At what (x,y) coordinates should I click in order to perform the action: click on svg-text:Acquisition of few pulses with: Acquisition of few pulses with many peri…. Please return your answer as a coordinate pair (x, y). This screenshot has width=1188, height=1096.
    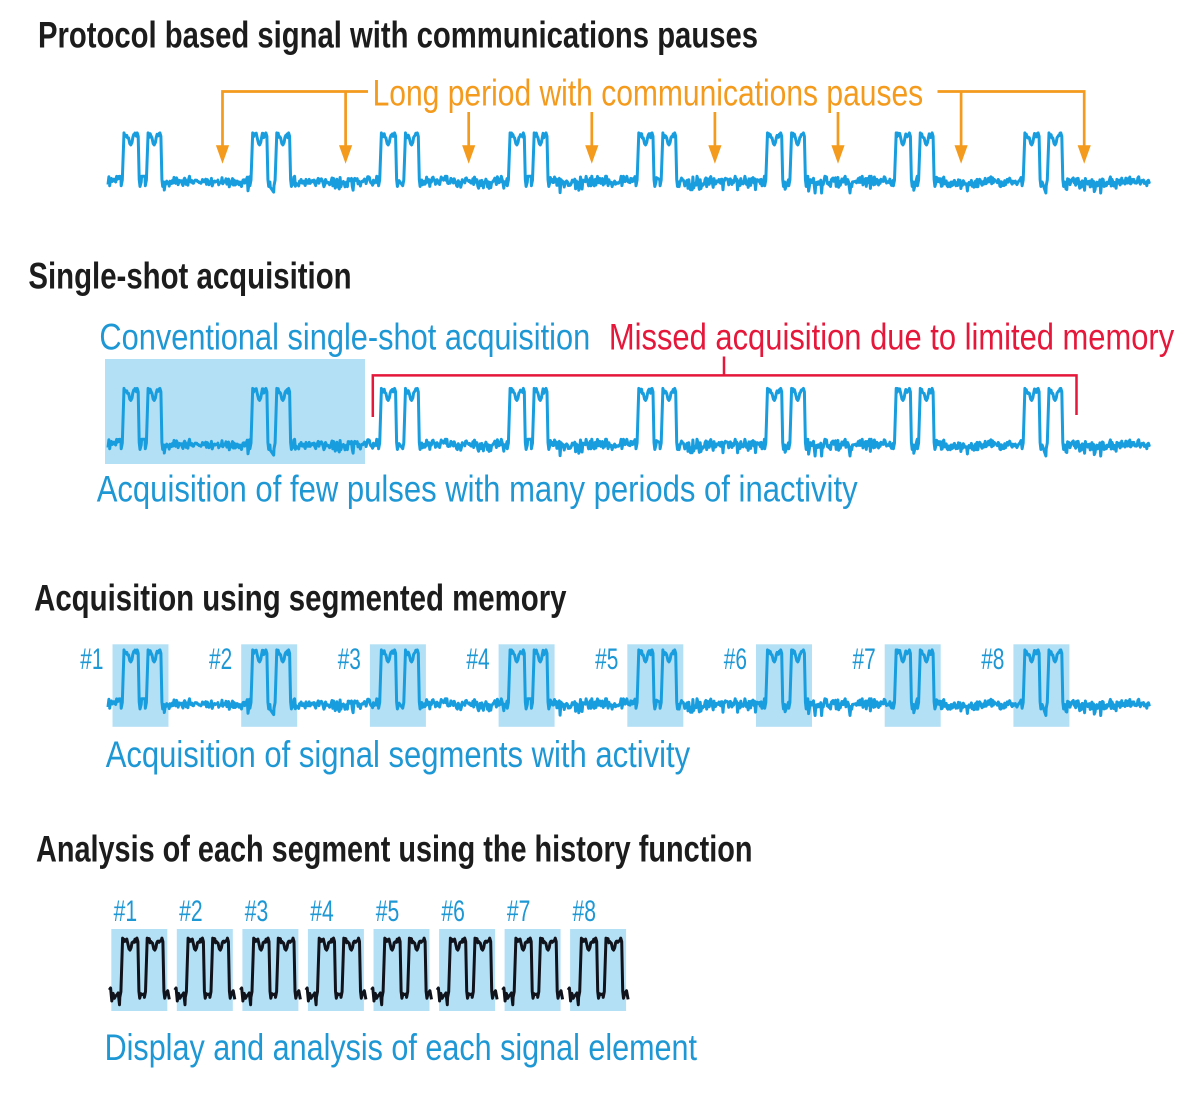
    Looking at the image, I should click on (478, 488).